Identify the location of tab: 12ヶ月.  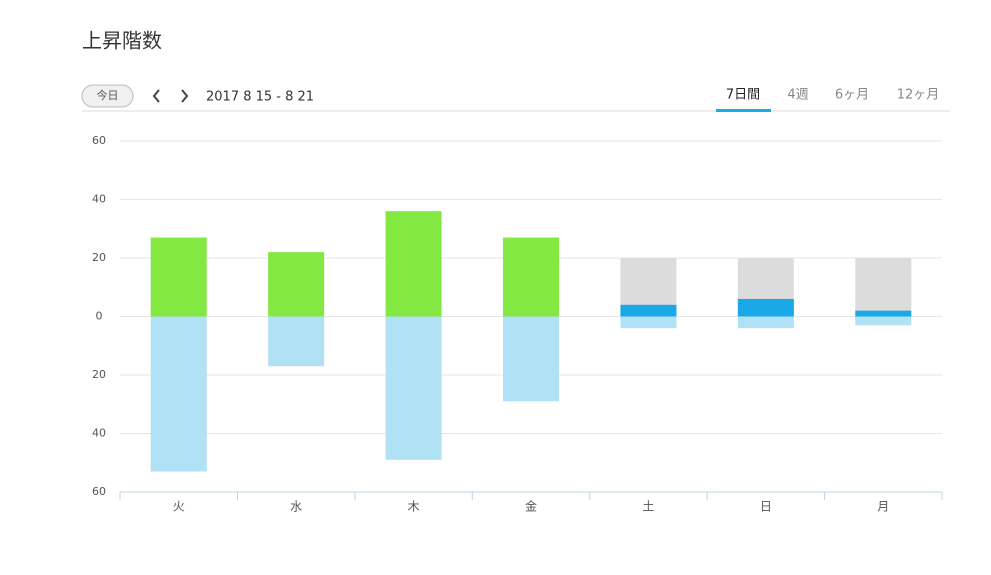
(918, 95).